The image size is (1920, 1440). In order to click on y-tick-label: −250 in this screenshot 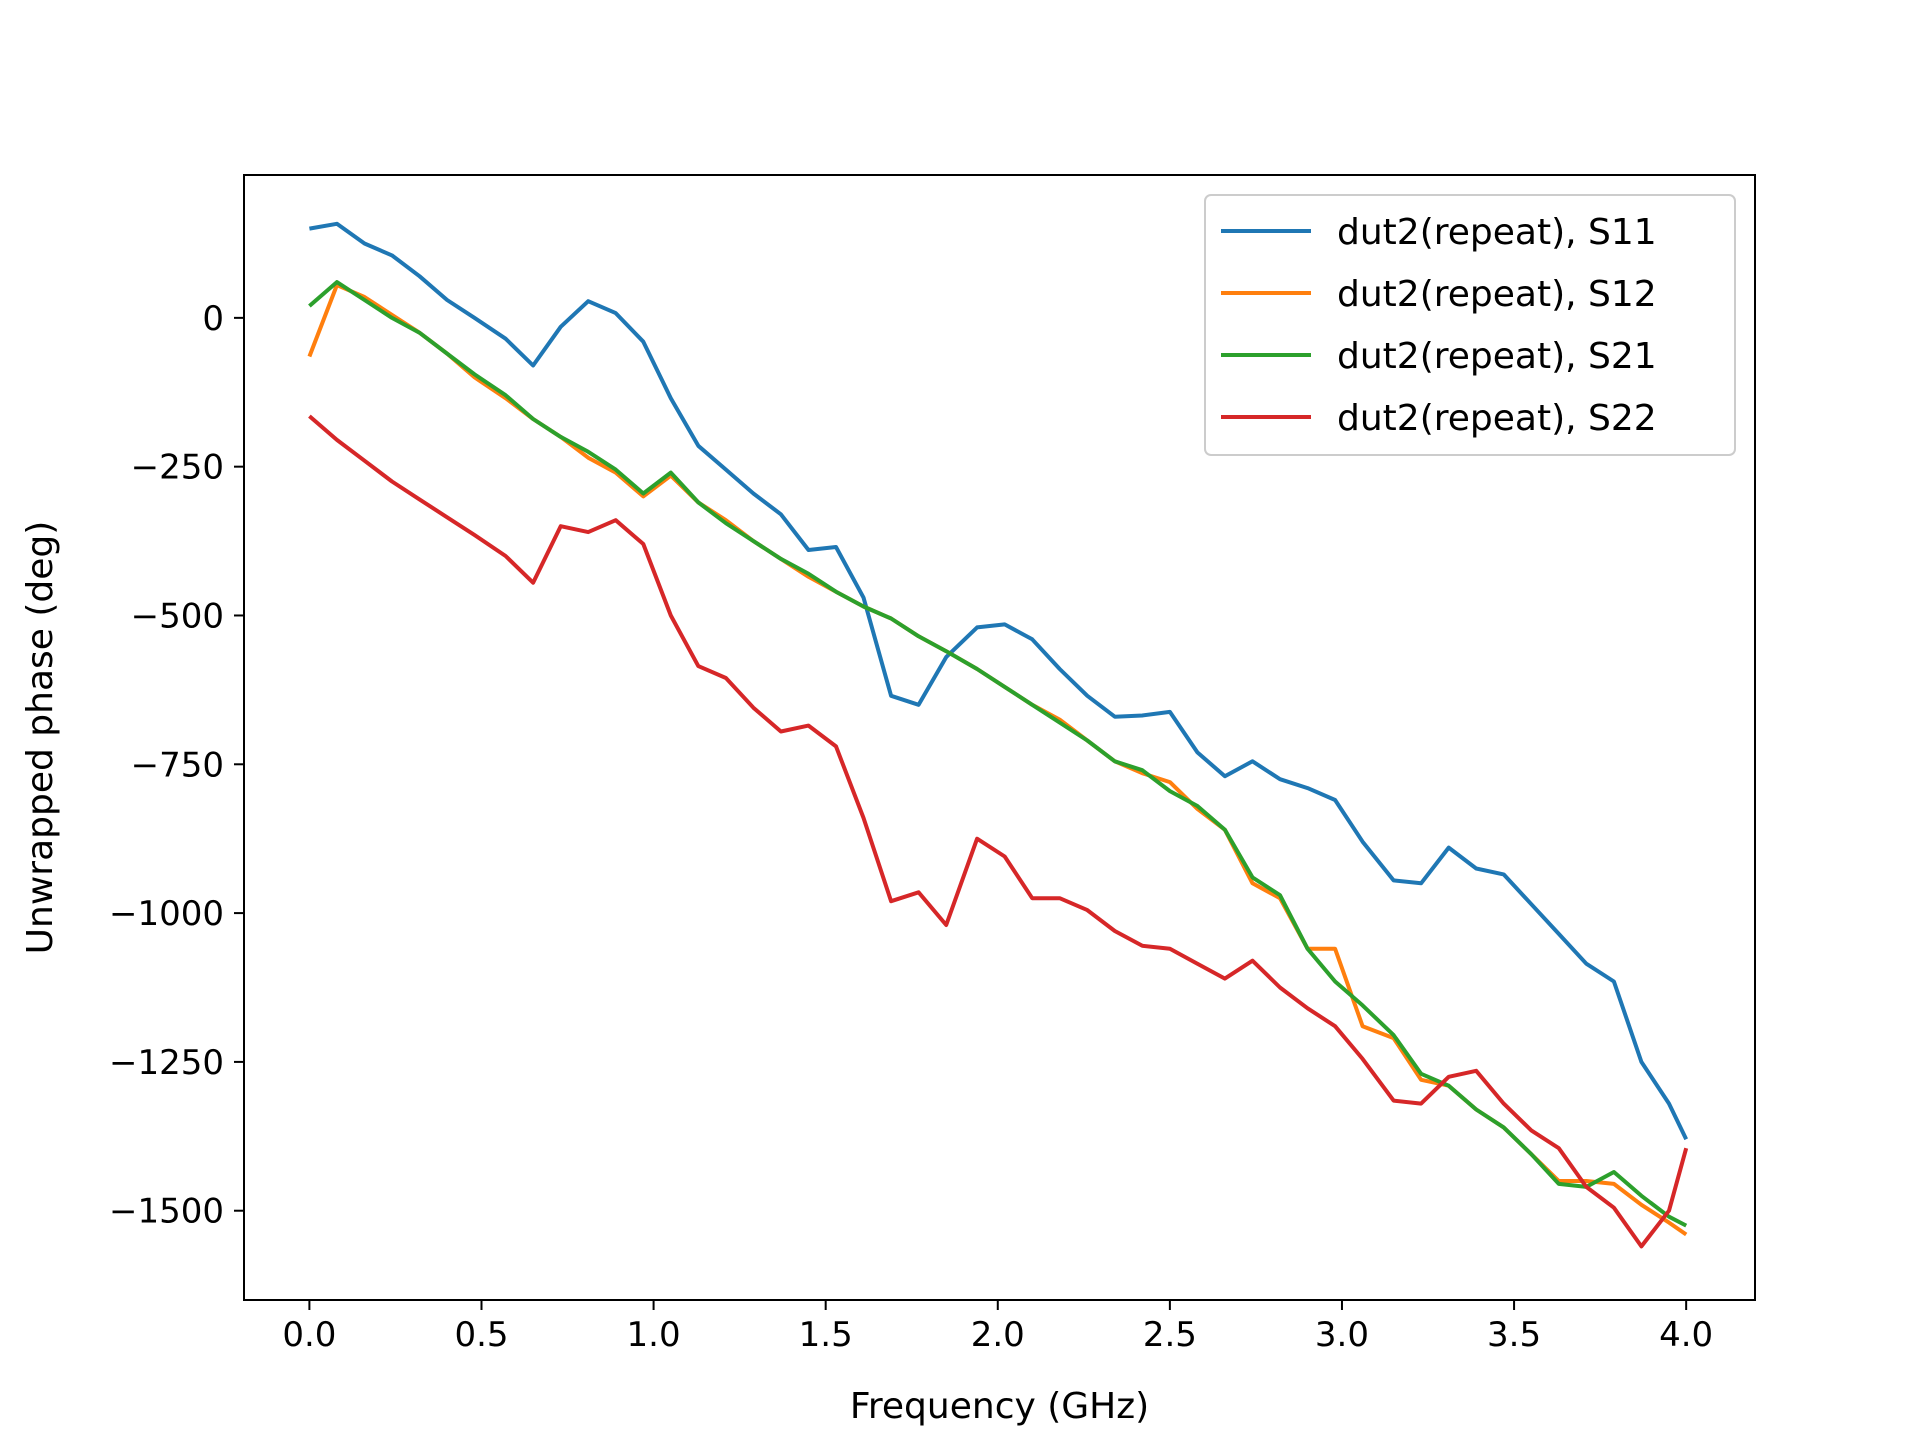, I will do `click(177, 468)`.